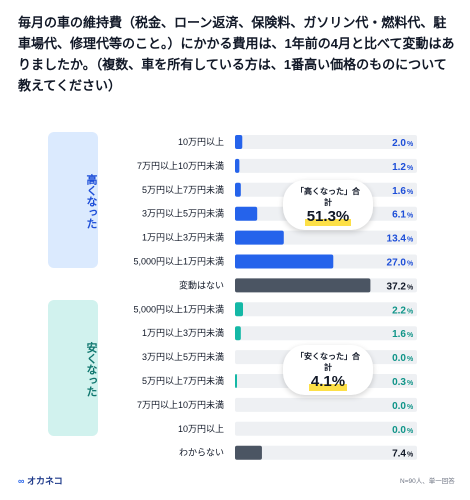 This screenshot has width=470, height=500. Describe the element at coordinates (399, 310) in the screenshot. I see `value-label: 2.2` at that location.